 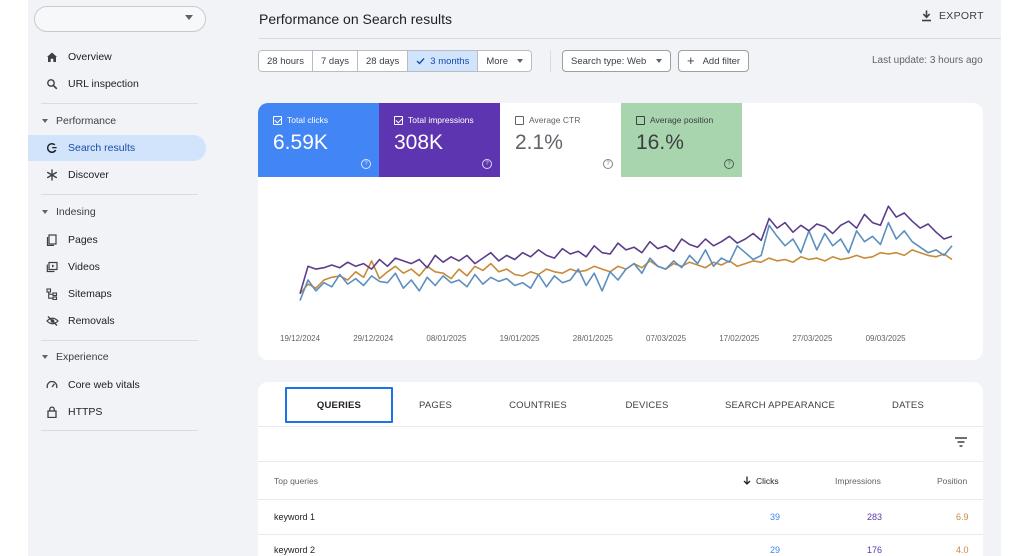 I want to click on query-cell: keyword 2, so click(x=295, y=550).